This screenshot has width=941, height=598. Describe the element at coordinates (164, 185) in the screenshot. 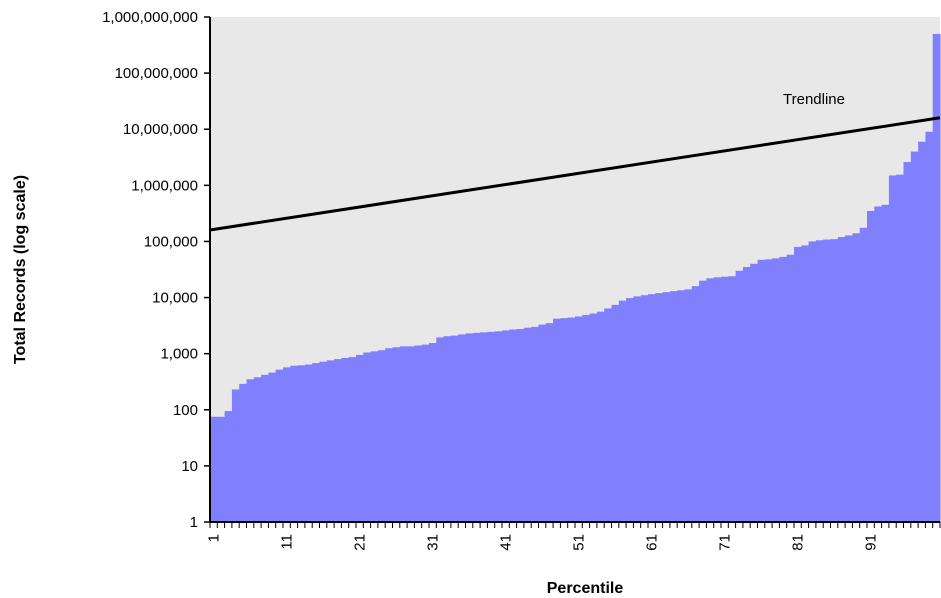

I see `y-tick-label: 1,000,000` at that location.